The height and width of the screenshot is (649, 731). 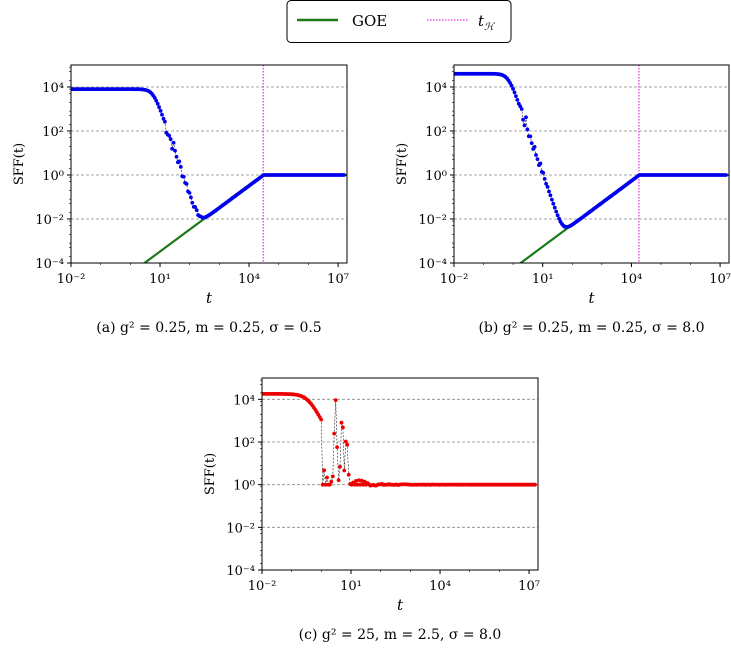 What do you see at coordinates (240, 571) in the screenshot?
I see `ytick-label-c-0: 10⁻⁴` at bounding box center [240, 571].